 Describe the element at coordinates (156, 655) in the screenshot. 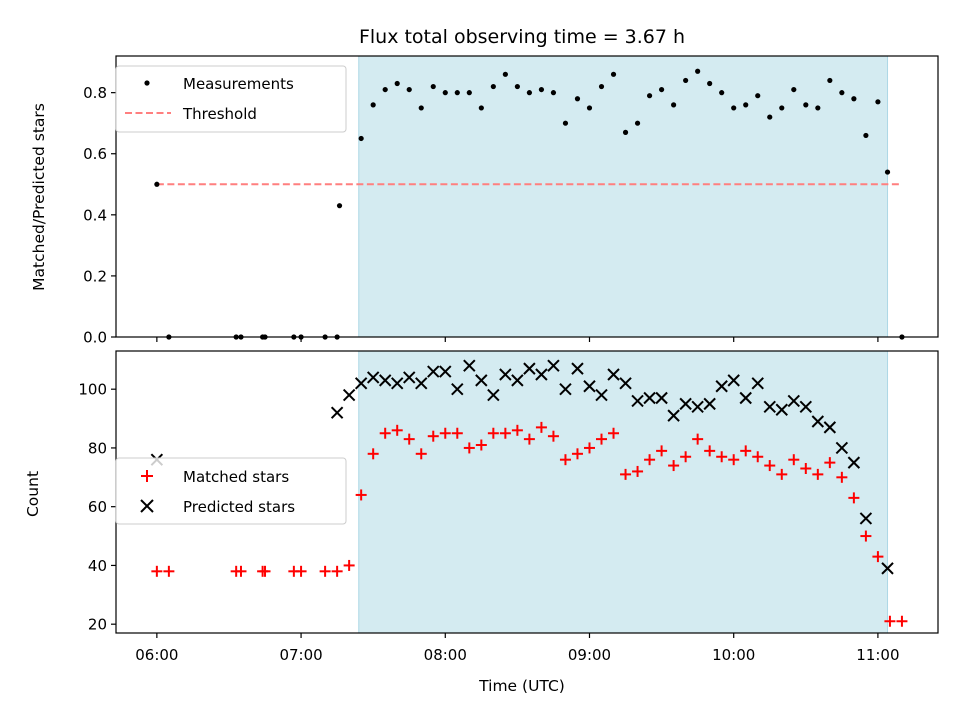

I see `x-tick-label: 06:00` at that location.